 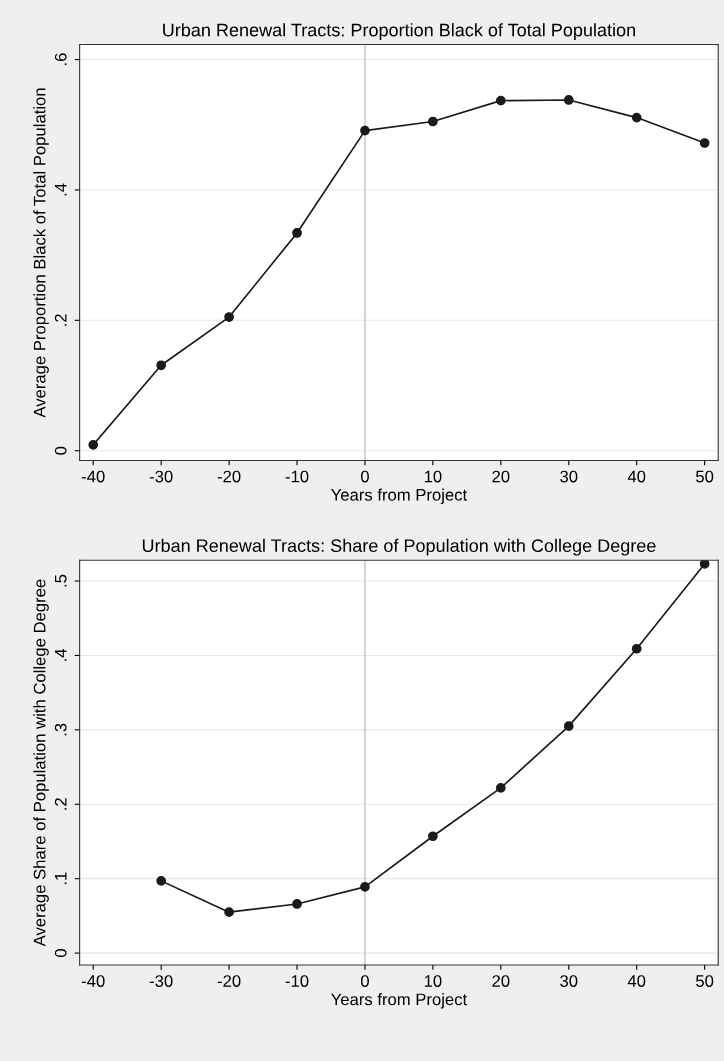 I want to click on chart-title: Urban Renewal Tracts: Share of Population with College Degree, so click(x=399, y=547).